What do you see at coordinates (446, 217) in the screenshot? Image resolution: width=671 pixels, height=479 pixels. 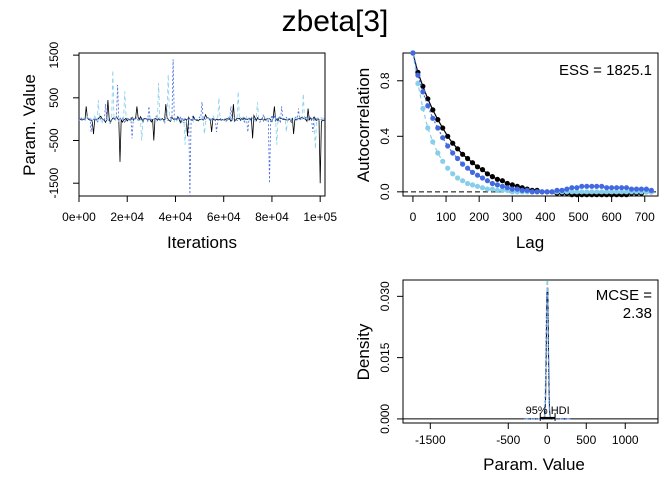 I see `acf-x-tick-label: 100` at bounding box center [446, 217].